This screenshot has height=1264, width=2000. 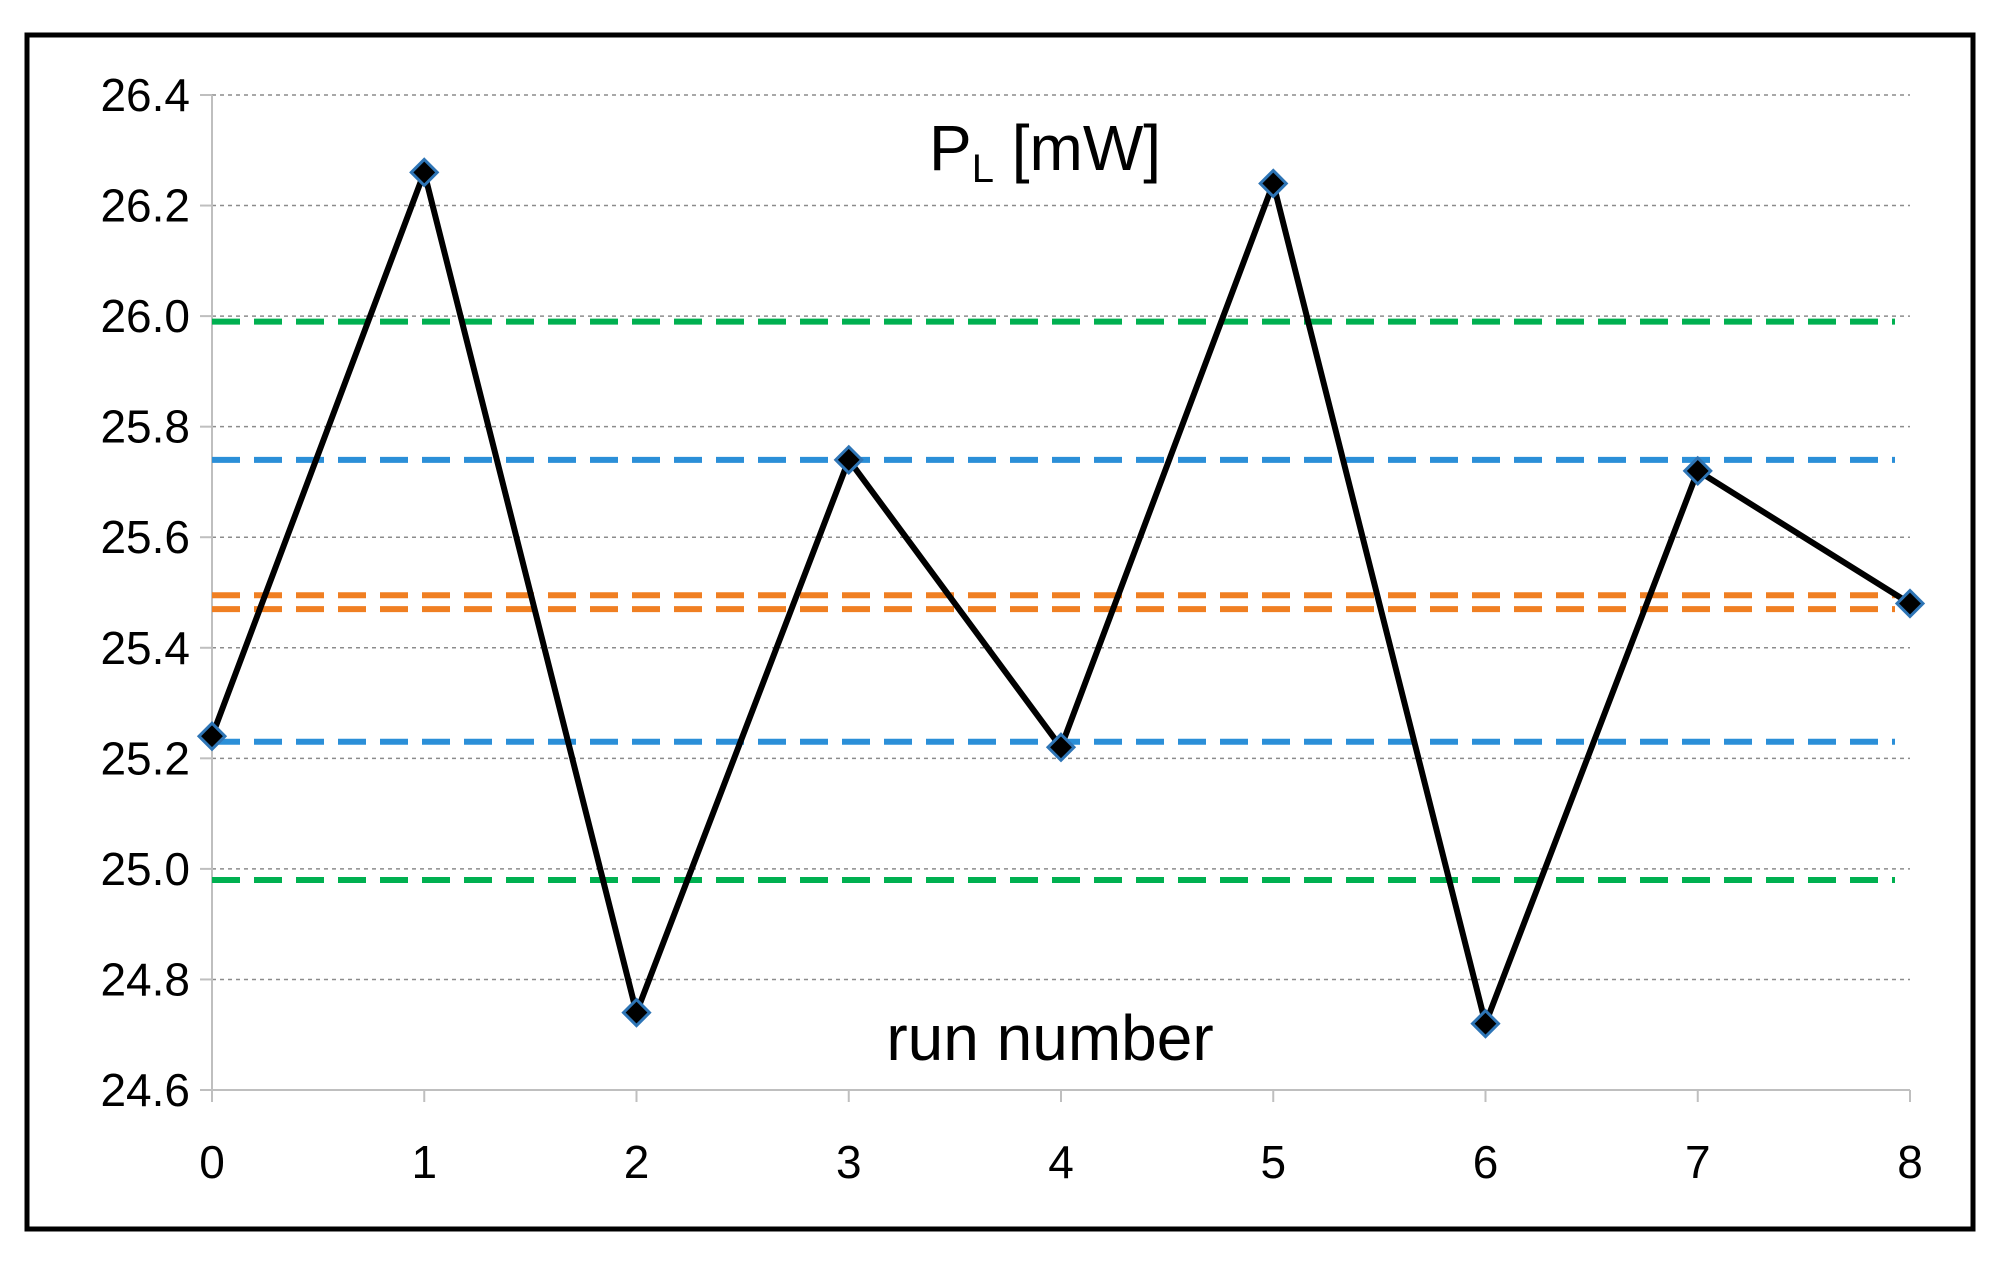 I want to click on y-tick-label: 25.4, so click(x=145, y=648).